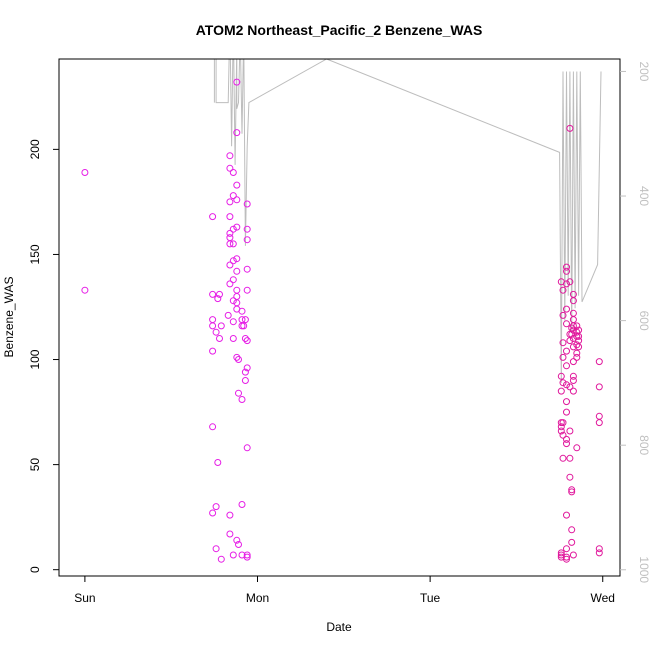 This screenshot has height=650, width=650. What do you see at coordinates (84, 598) in the screenshot?
I see `x-tick-label: Sun` at bounding box center [84, 598].